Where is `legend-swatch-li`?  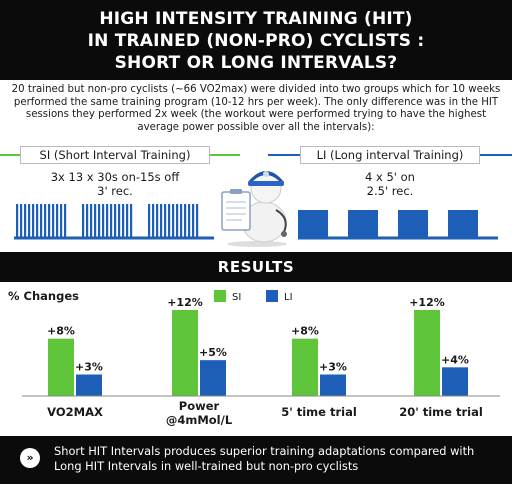
legend-swatch-li is located at coordinates (272, 296).